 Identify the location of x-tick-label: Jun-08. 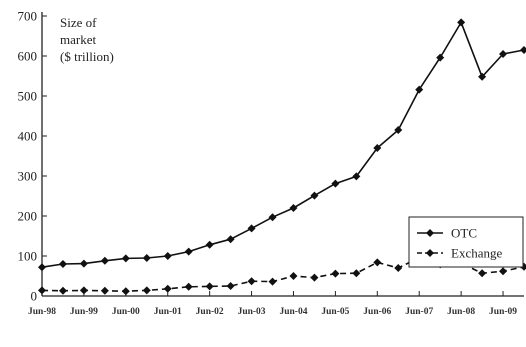
(461, 312).